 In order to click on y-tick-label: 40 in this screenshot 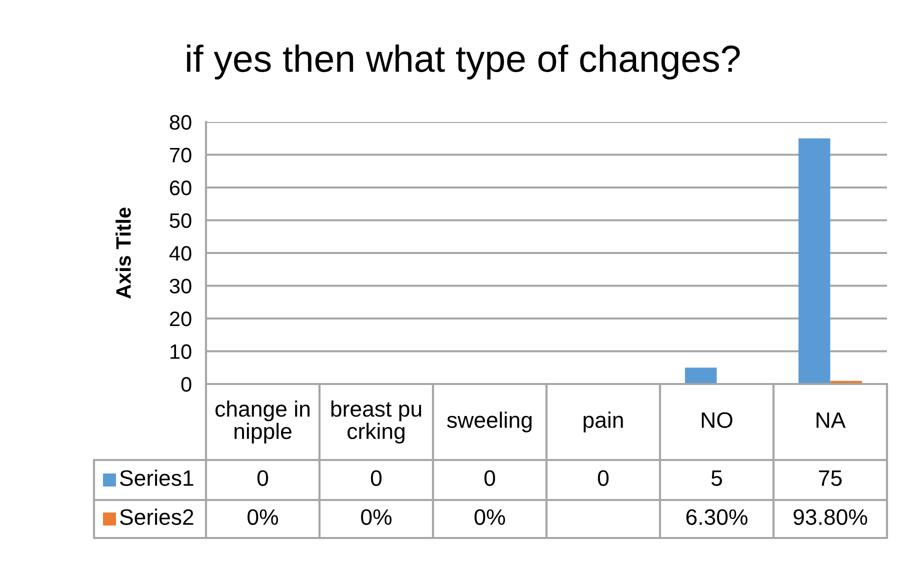, I will do `click(180, 253)`.